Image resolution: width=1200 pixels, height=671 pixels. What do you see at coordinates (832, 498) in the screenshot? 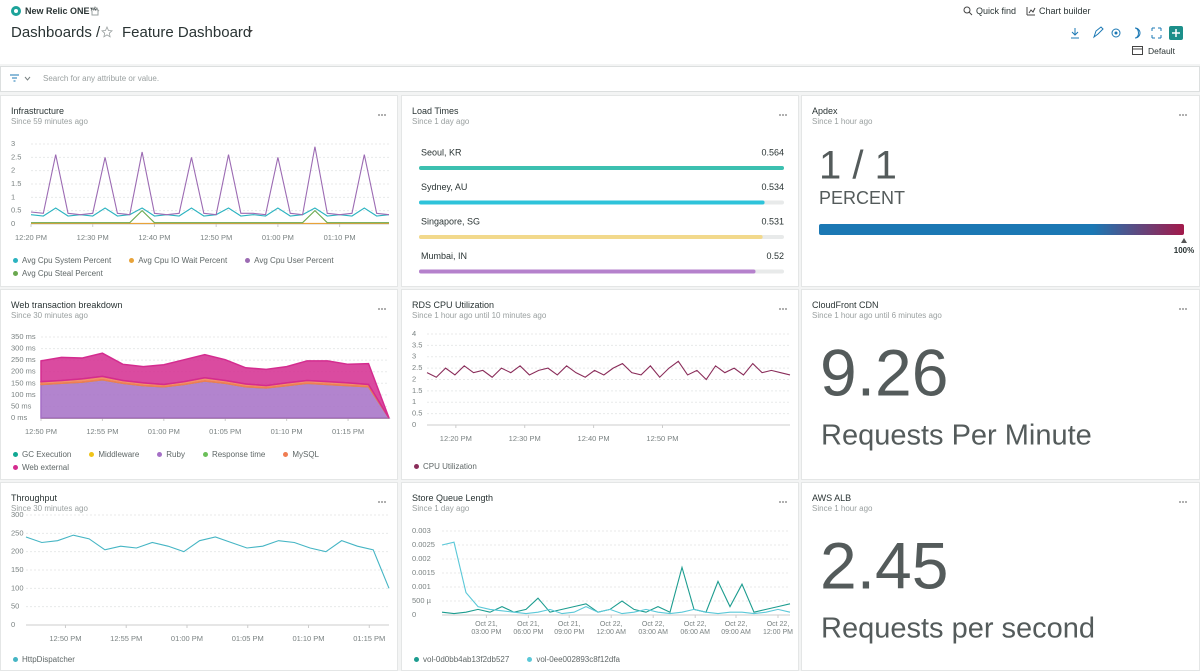
I see `widget-title: AWS ALB` at bounding box center [832, 498].